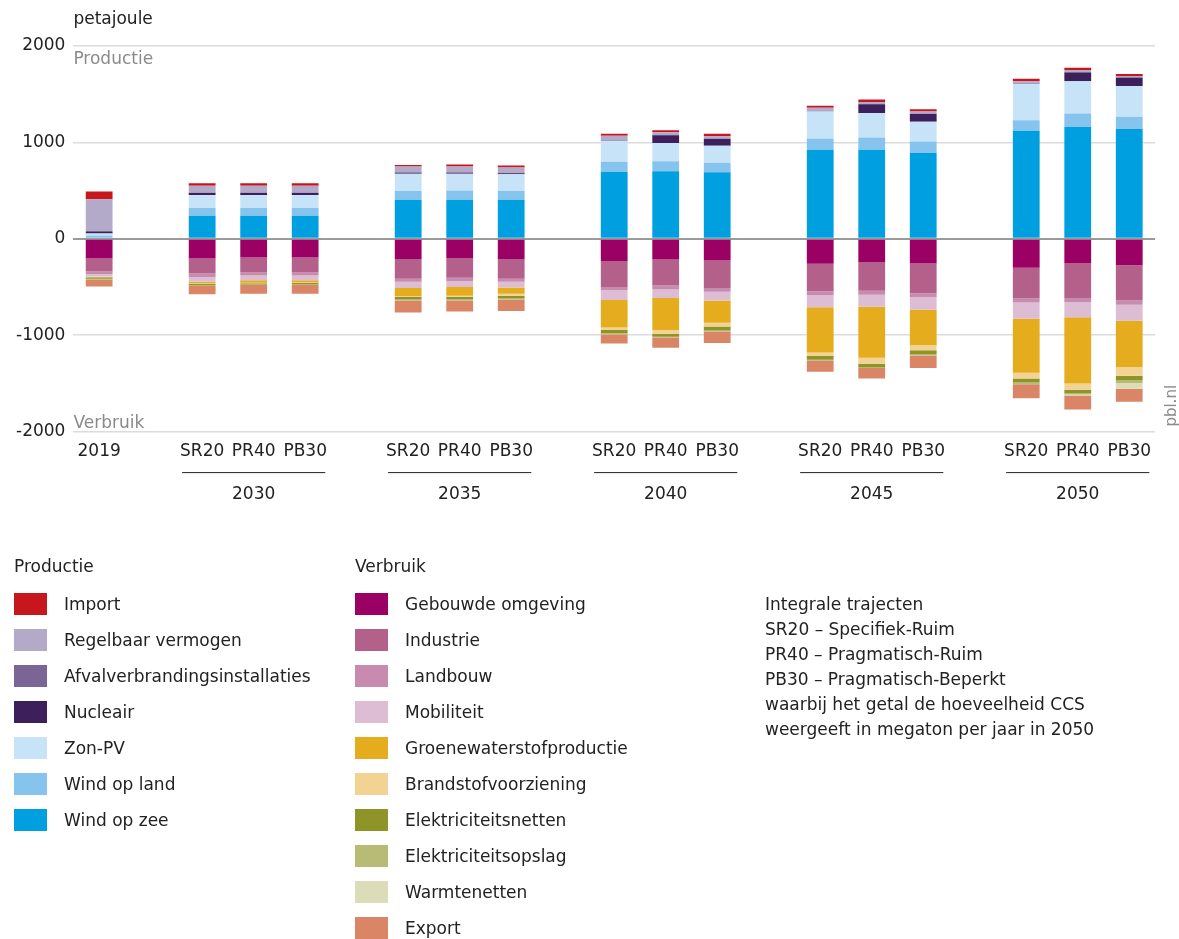  Describe the element at coordinates (113, 18) in the screenshot. I see `y-axis-title: petajoule` at that location.